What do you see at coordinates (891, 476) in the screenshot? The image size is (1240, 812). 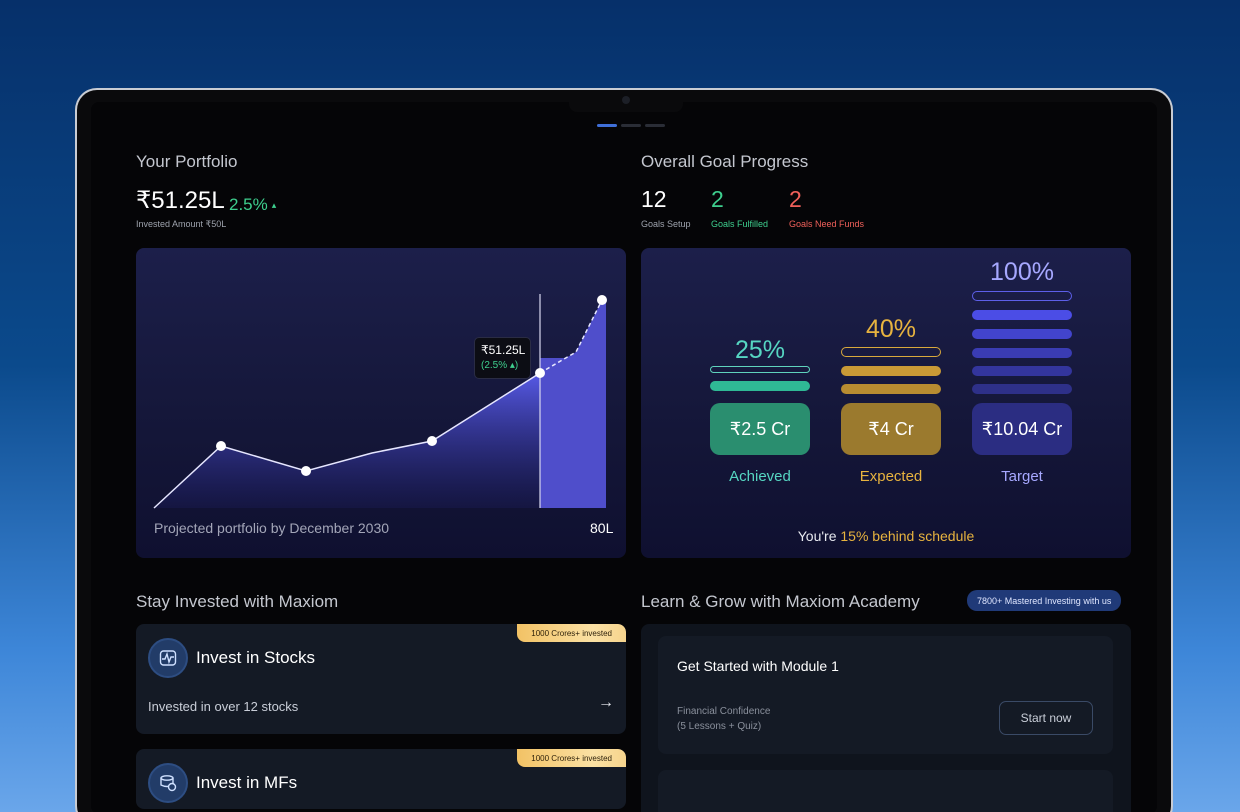 I see `expected-label: Expected` at bounding box center [891, 476].